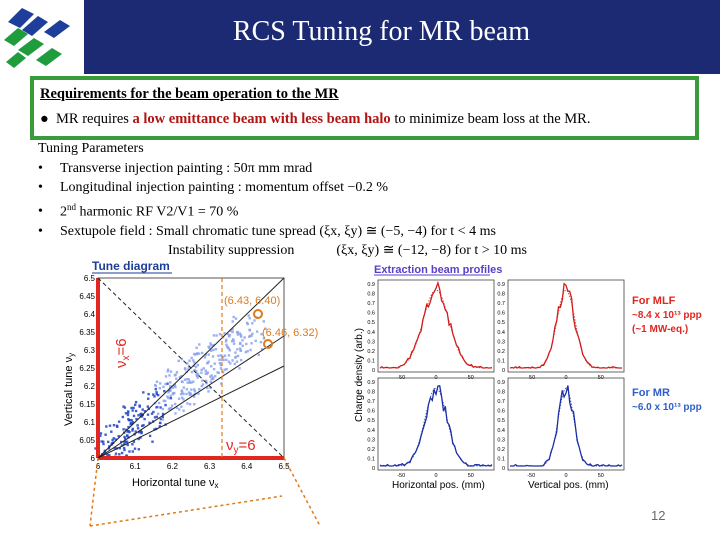 Image resolution: width=720 pixels, height=540 pixels. What do you see at coordinates (654, 301) in the screenshot?
I see `mlf-label: For MLF` at bounding box center [654, 301].